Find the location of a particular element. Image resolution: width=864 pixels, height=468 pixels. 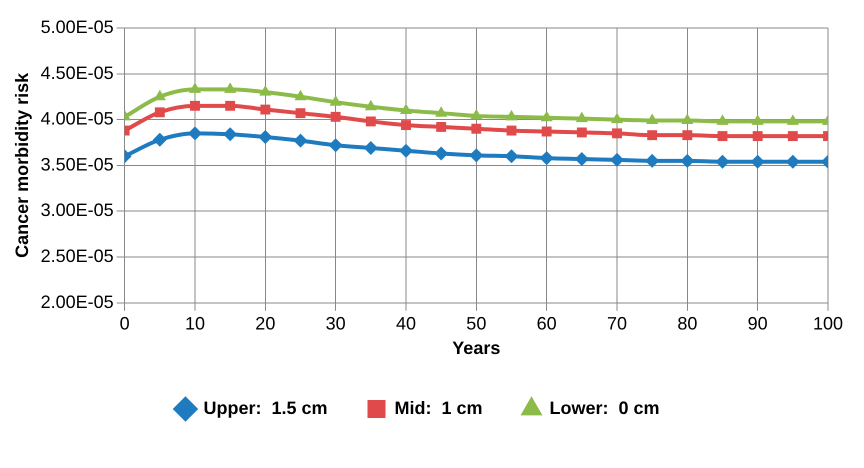

y-axis-title: Cancer morbidity risk is located at coordinates (22, 165).